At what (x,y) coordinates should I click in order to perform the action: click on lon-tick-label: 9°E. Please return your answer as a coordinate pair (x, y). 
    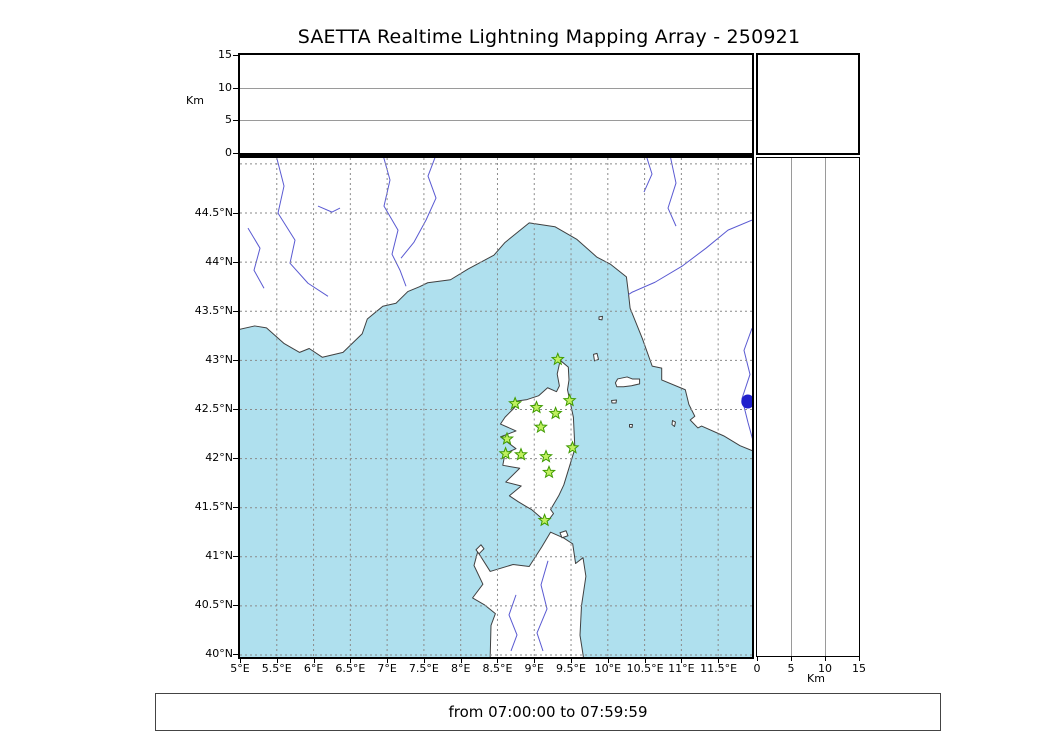
    Looking at the image, I should click on (534, 668).